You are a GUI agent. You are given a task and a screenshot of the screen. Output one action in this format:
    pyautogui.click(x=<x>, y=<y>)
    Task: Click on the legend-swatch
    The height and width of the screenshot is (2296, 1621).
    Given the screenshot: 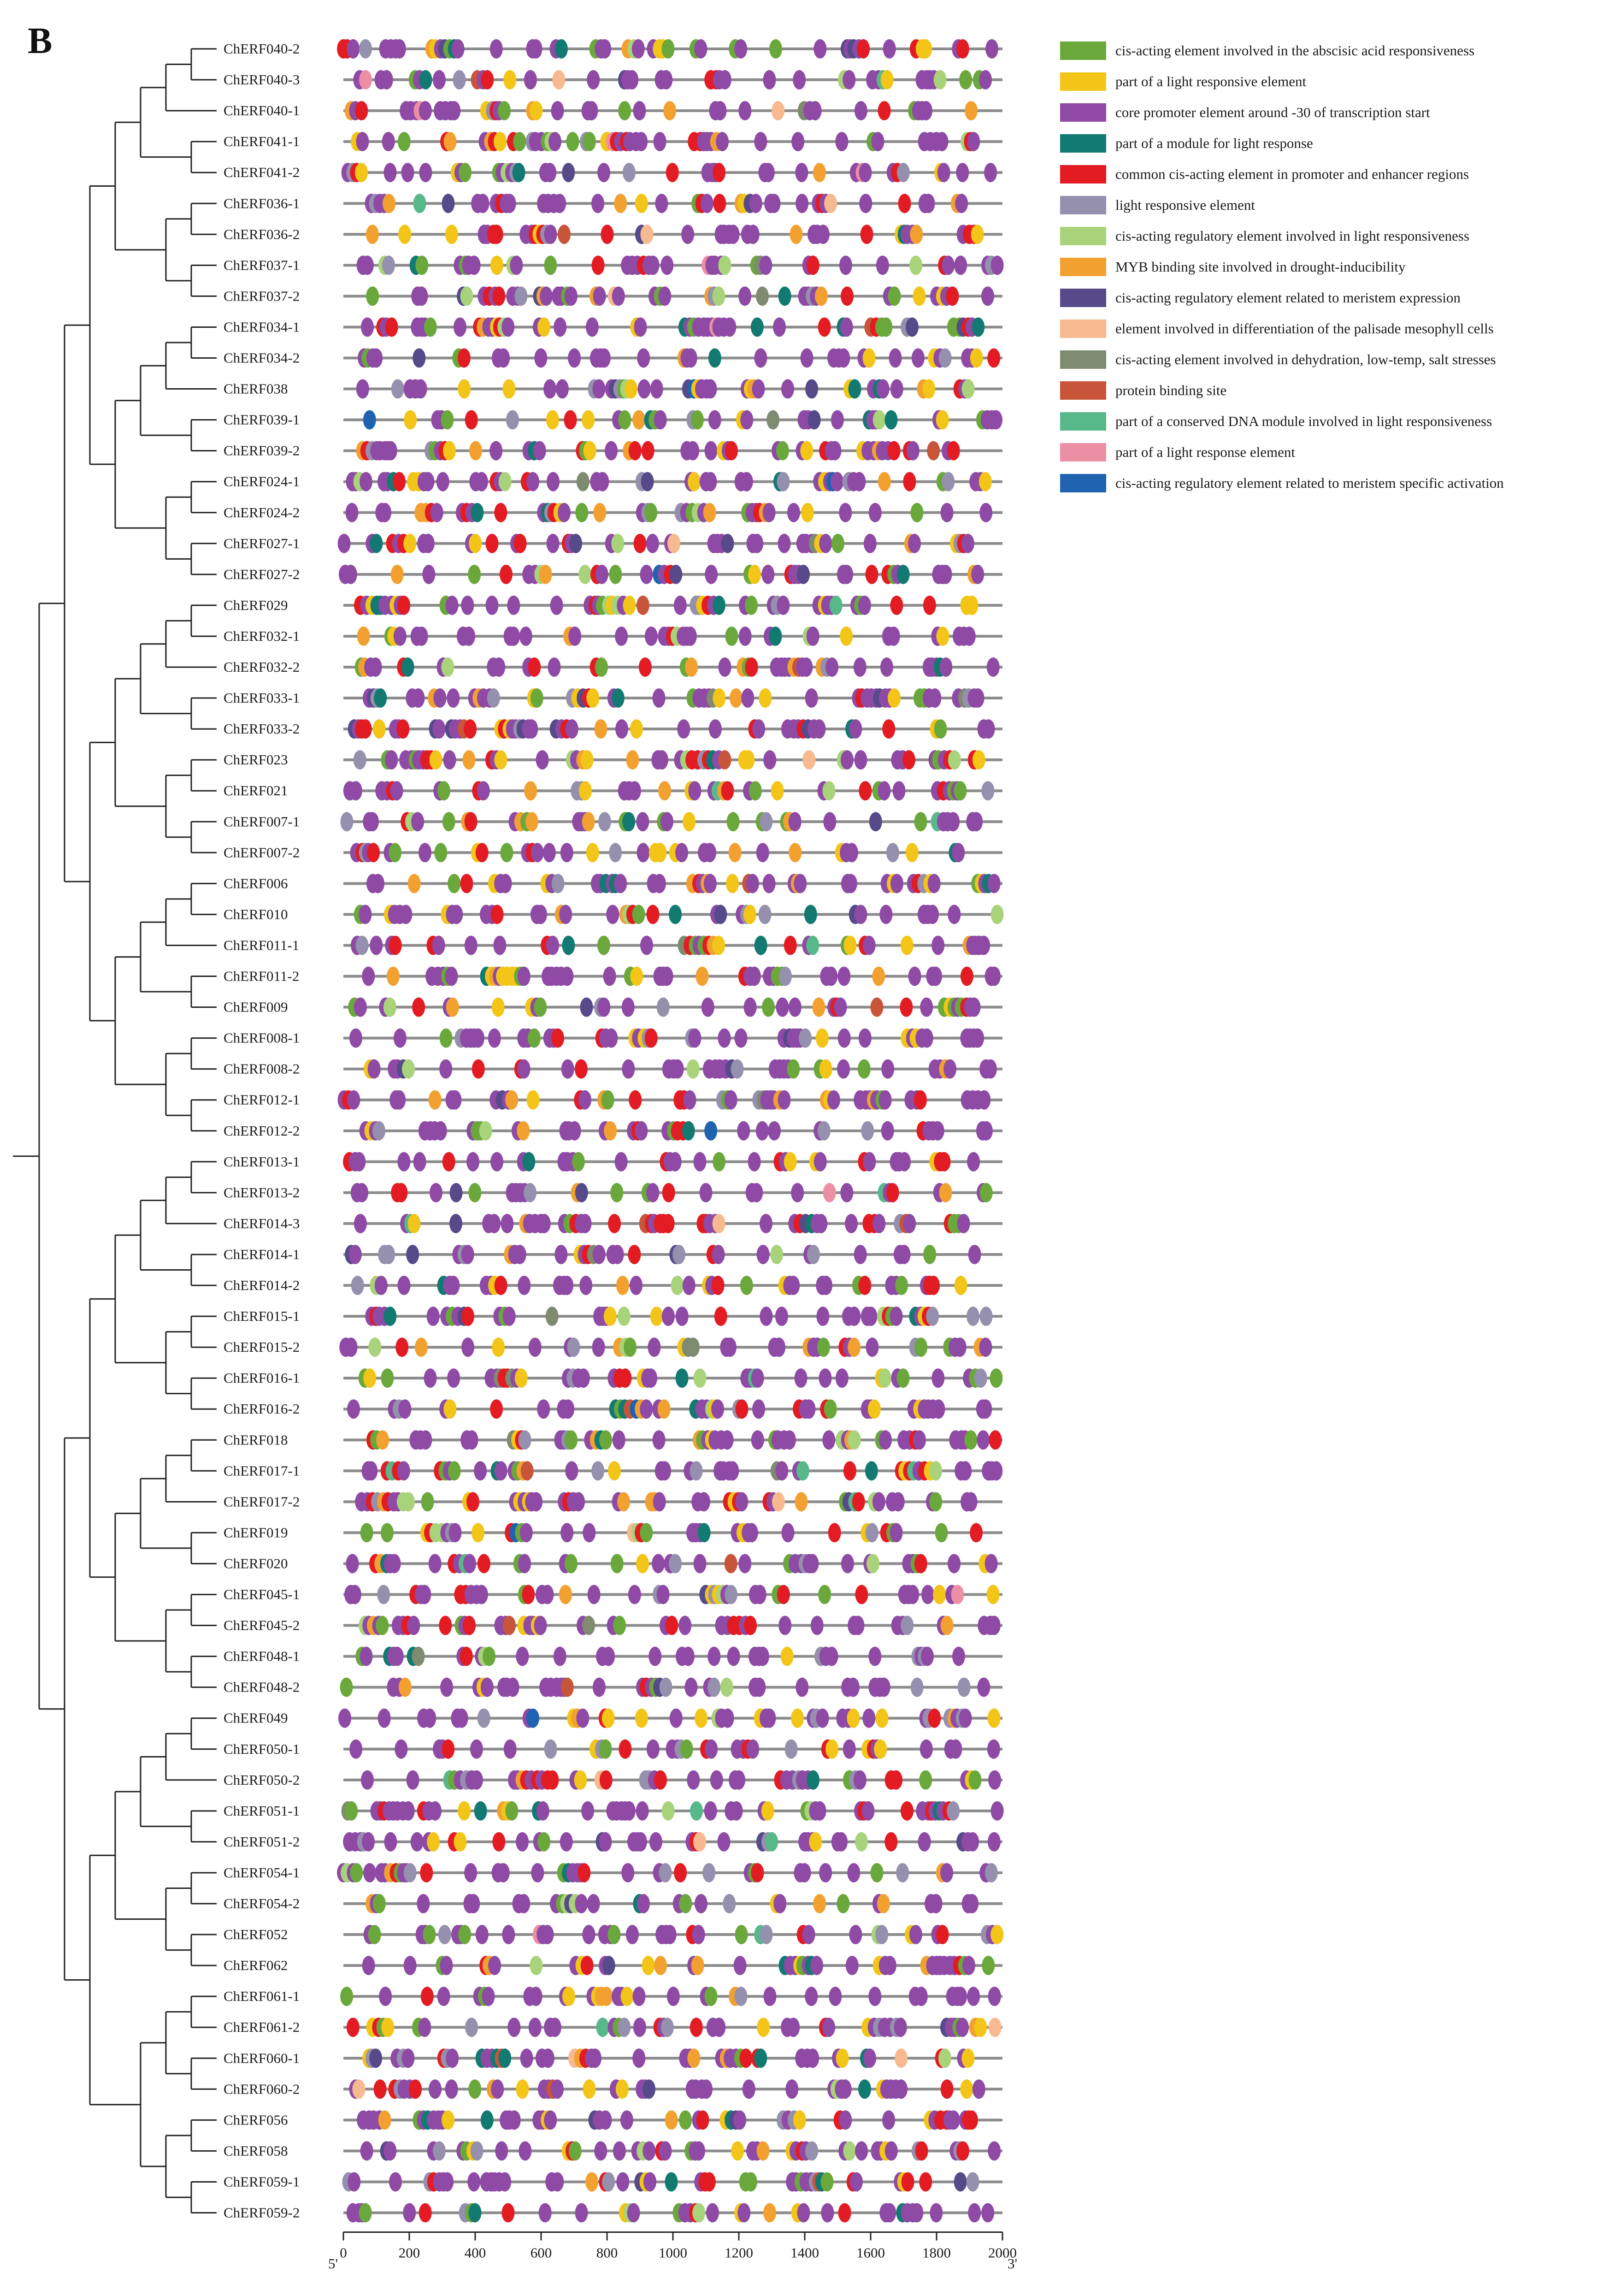 What is the action you would take?
    pyautogui.click(x=1083, y=143)
    